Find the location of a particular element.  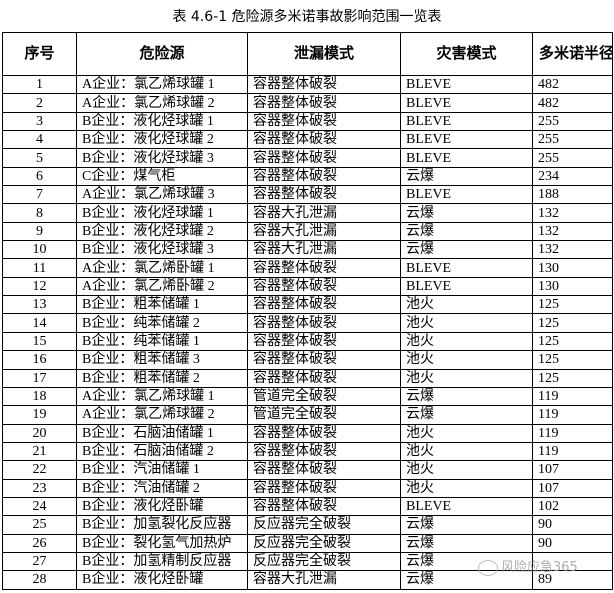

table-row: 8 B企业：液化烃球罐 1 容器大孔泄漏 云爆 132 is located at coordinates (307, 213).